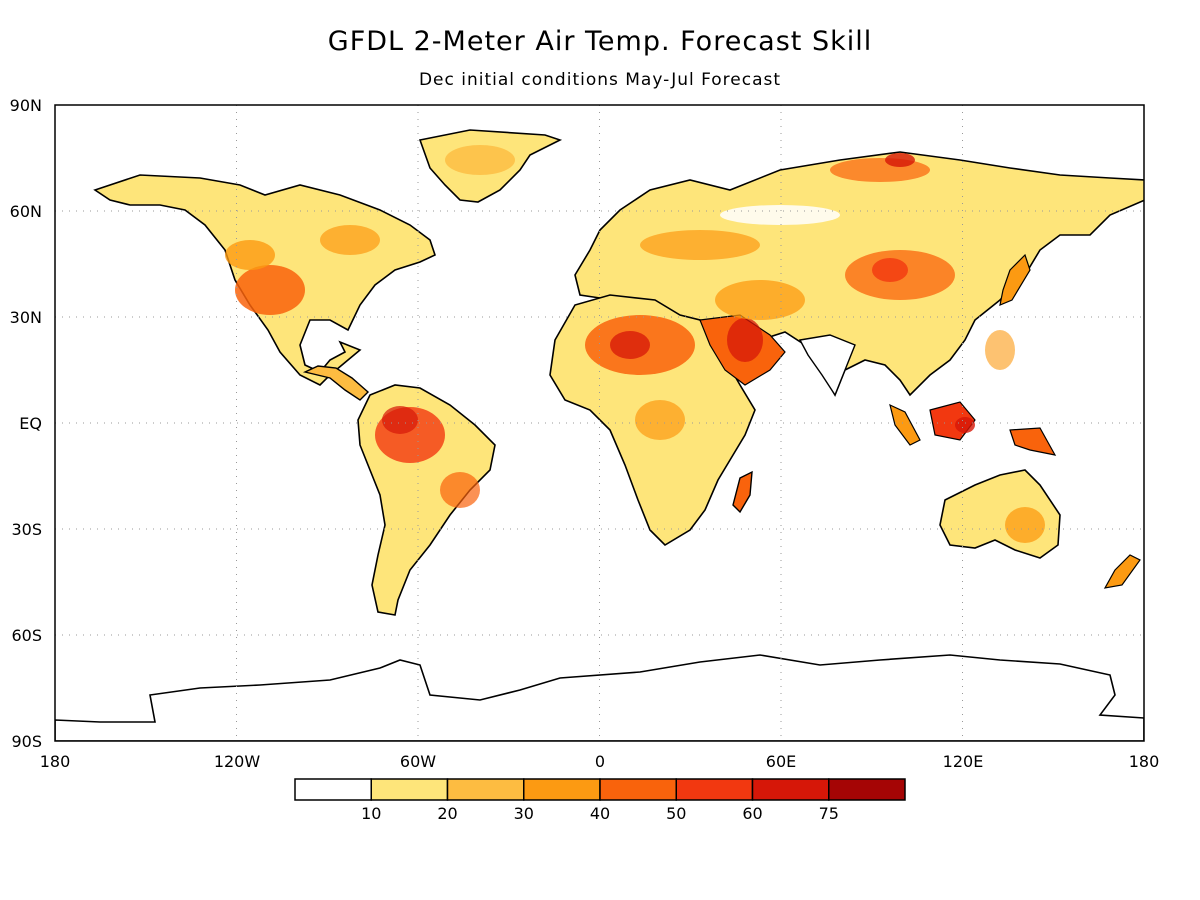 This screenshot has height=900, width=1200. Describe the element at coordinates (371, 813) in the screenshot. I see `colorbar-tick-label: 10` at that location.